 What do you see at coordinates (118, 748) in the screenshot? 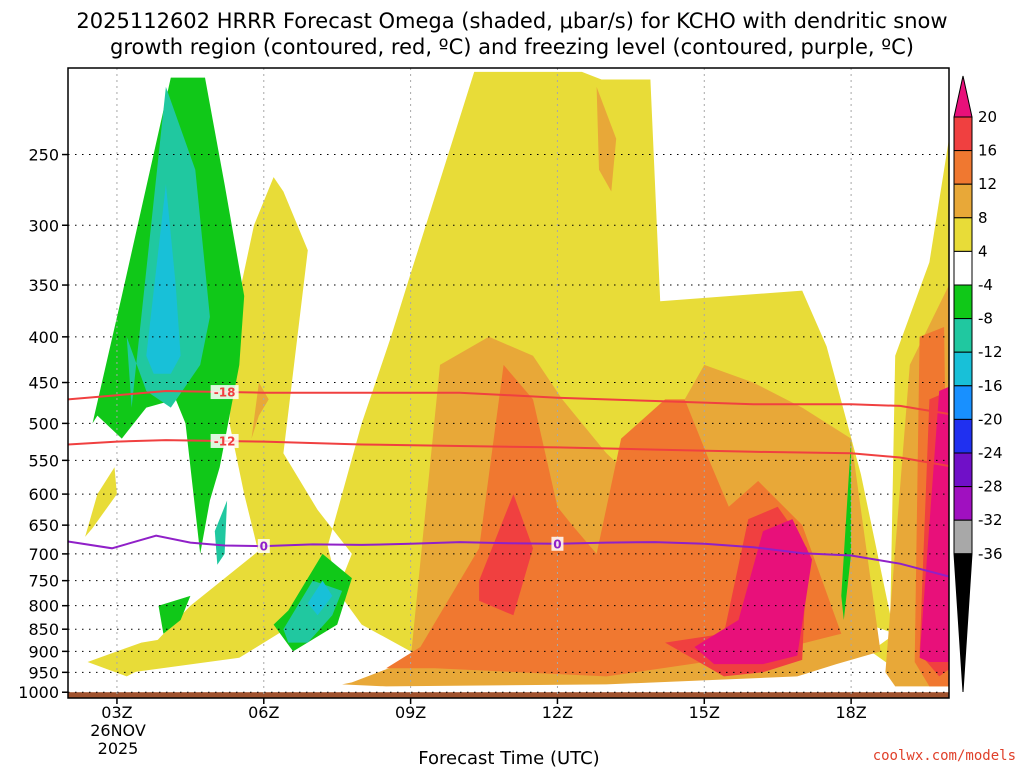
I see `date-label-line-2: 2025` at bounding box center [118, 748].